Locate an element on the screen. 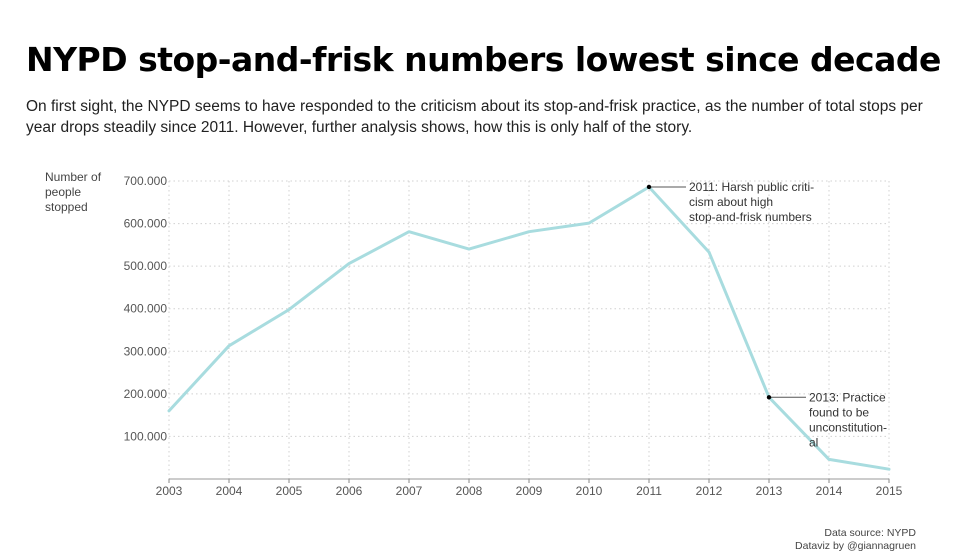 Image resolution: width=960 pixels, height=557 pixels. x-tick-label: 2010 is located at coordinates (589, 491).